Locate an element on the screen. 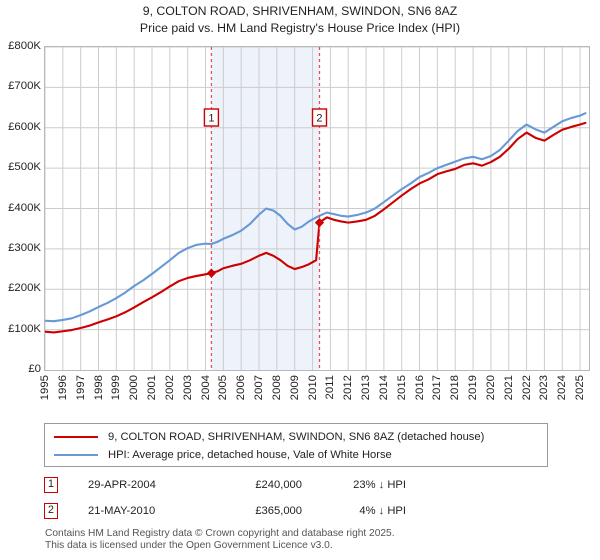  x-tick-label: 2020 is located at coordinates (490, 388).